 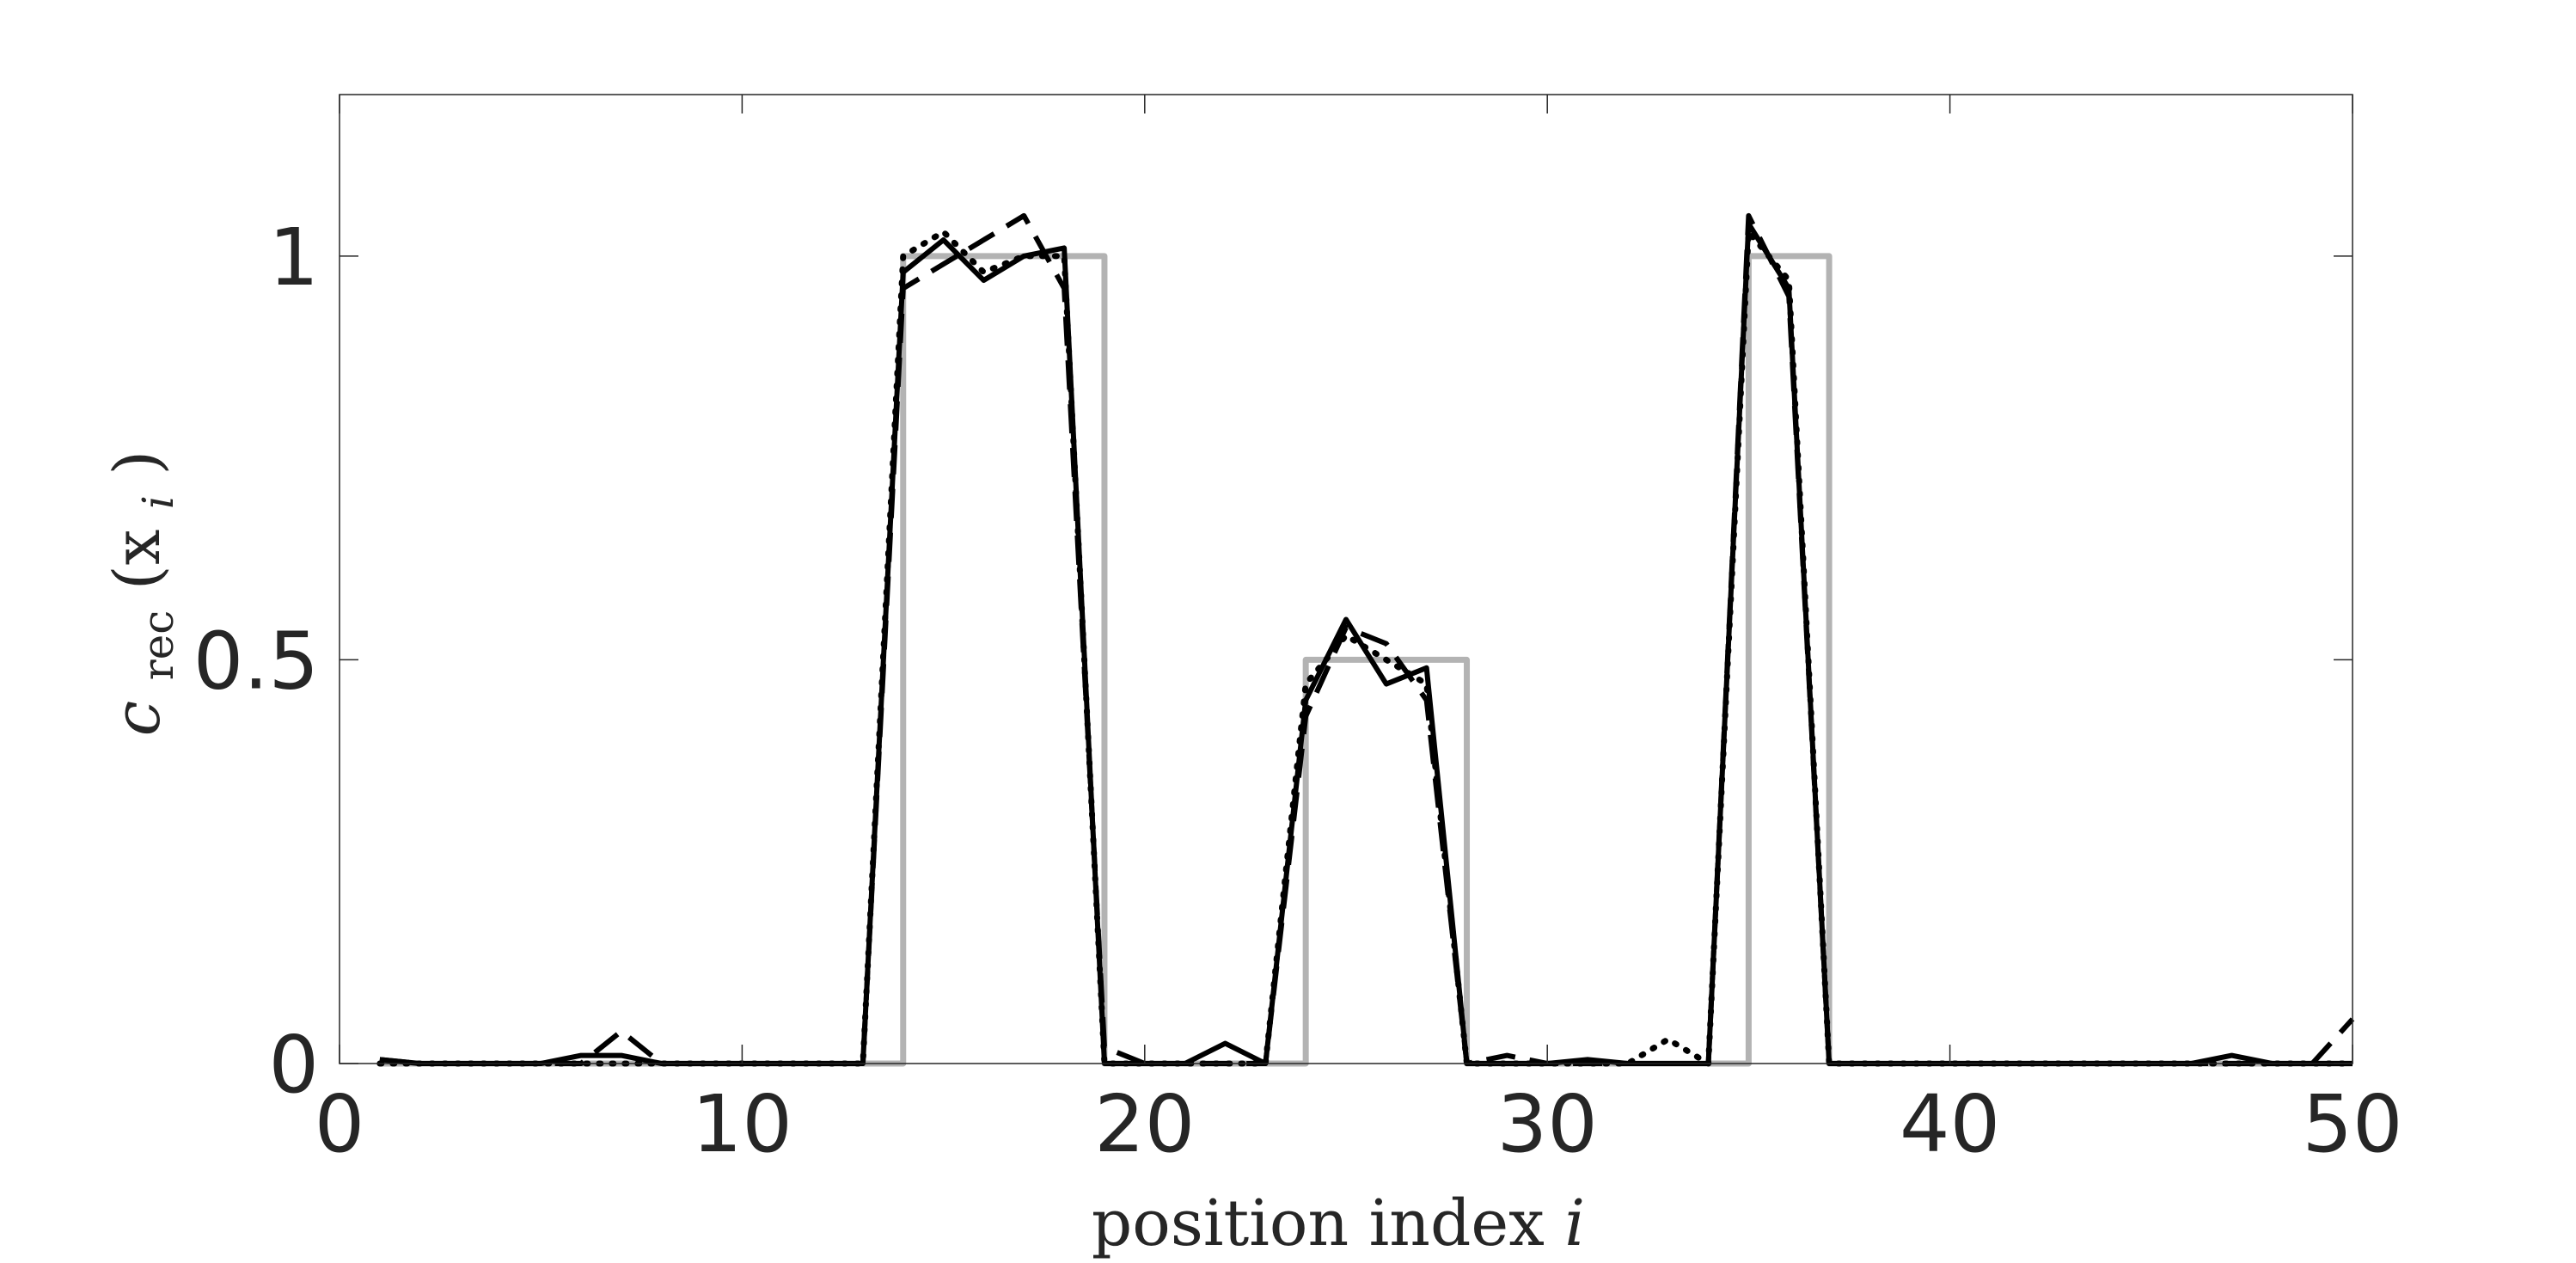 What do you see at coordinates (137, 718) in the screenshot?
I see `y-axis-title-symbol: c` at bounding box center [137, 718].